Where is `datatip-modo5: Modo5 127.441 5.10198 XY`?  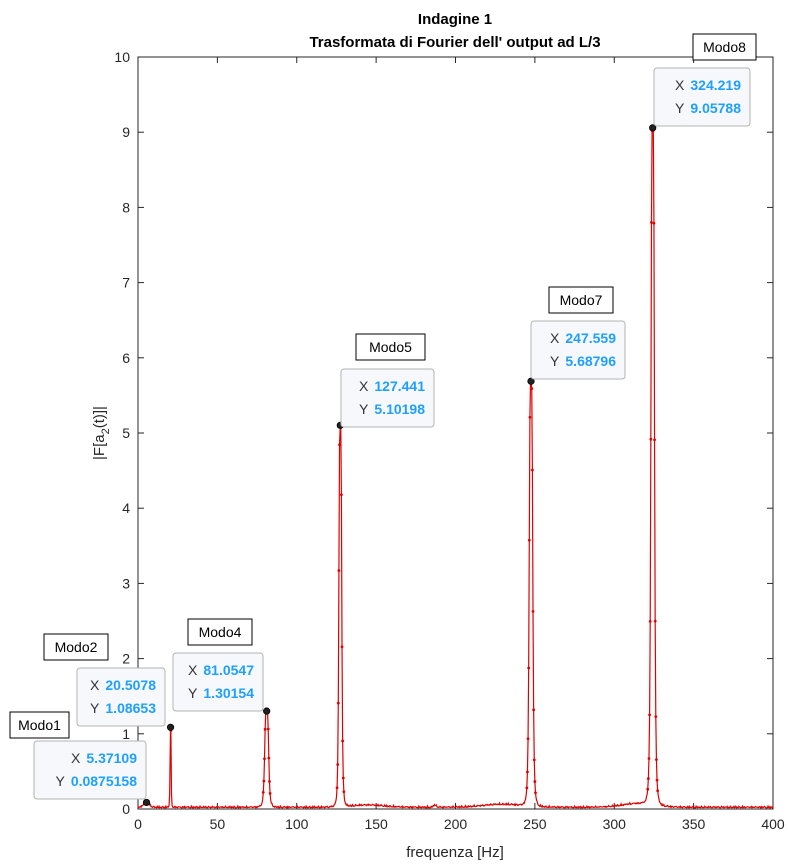 datatip-modo5: Modo5 127.441 5.10198 XY is located at coordinates (387, 380).